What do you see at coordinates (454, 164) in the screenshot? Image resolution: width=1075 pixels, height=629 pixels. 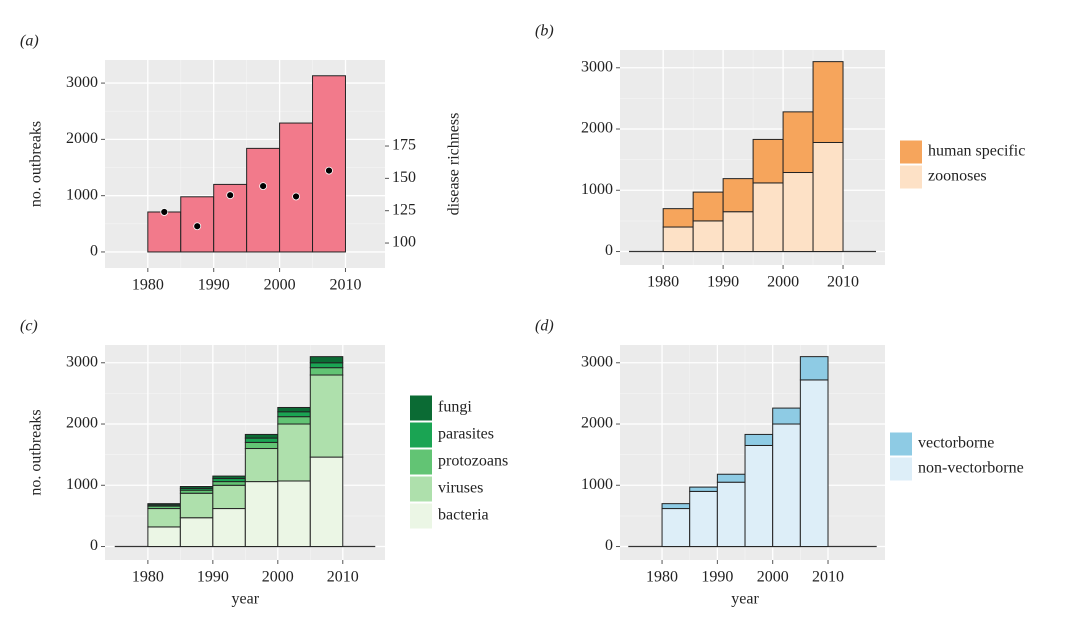 I see `y2-axis-label: disease richness` at bounding box center [454, 164].